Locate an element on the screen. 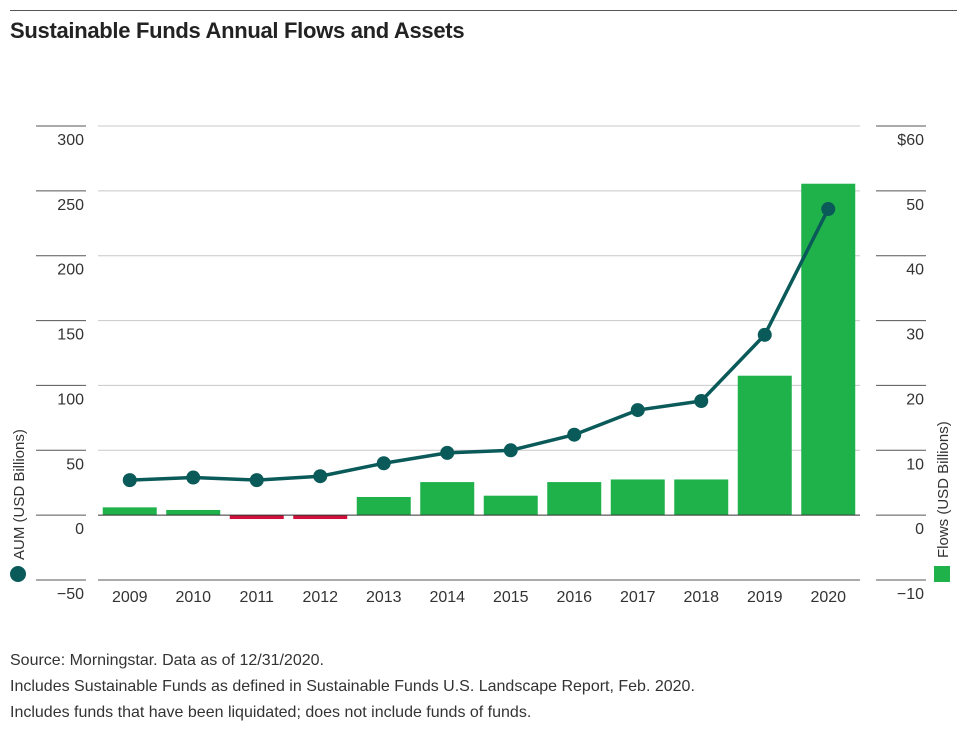 The height and width of the screenshot is (736, 967). x-tick-label: 2019 is located at coordinates (765, 597).